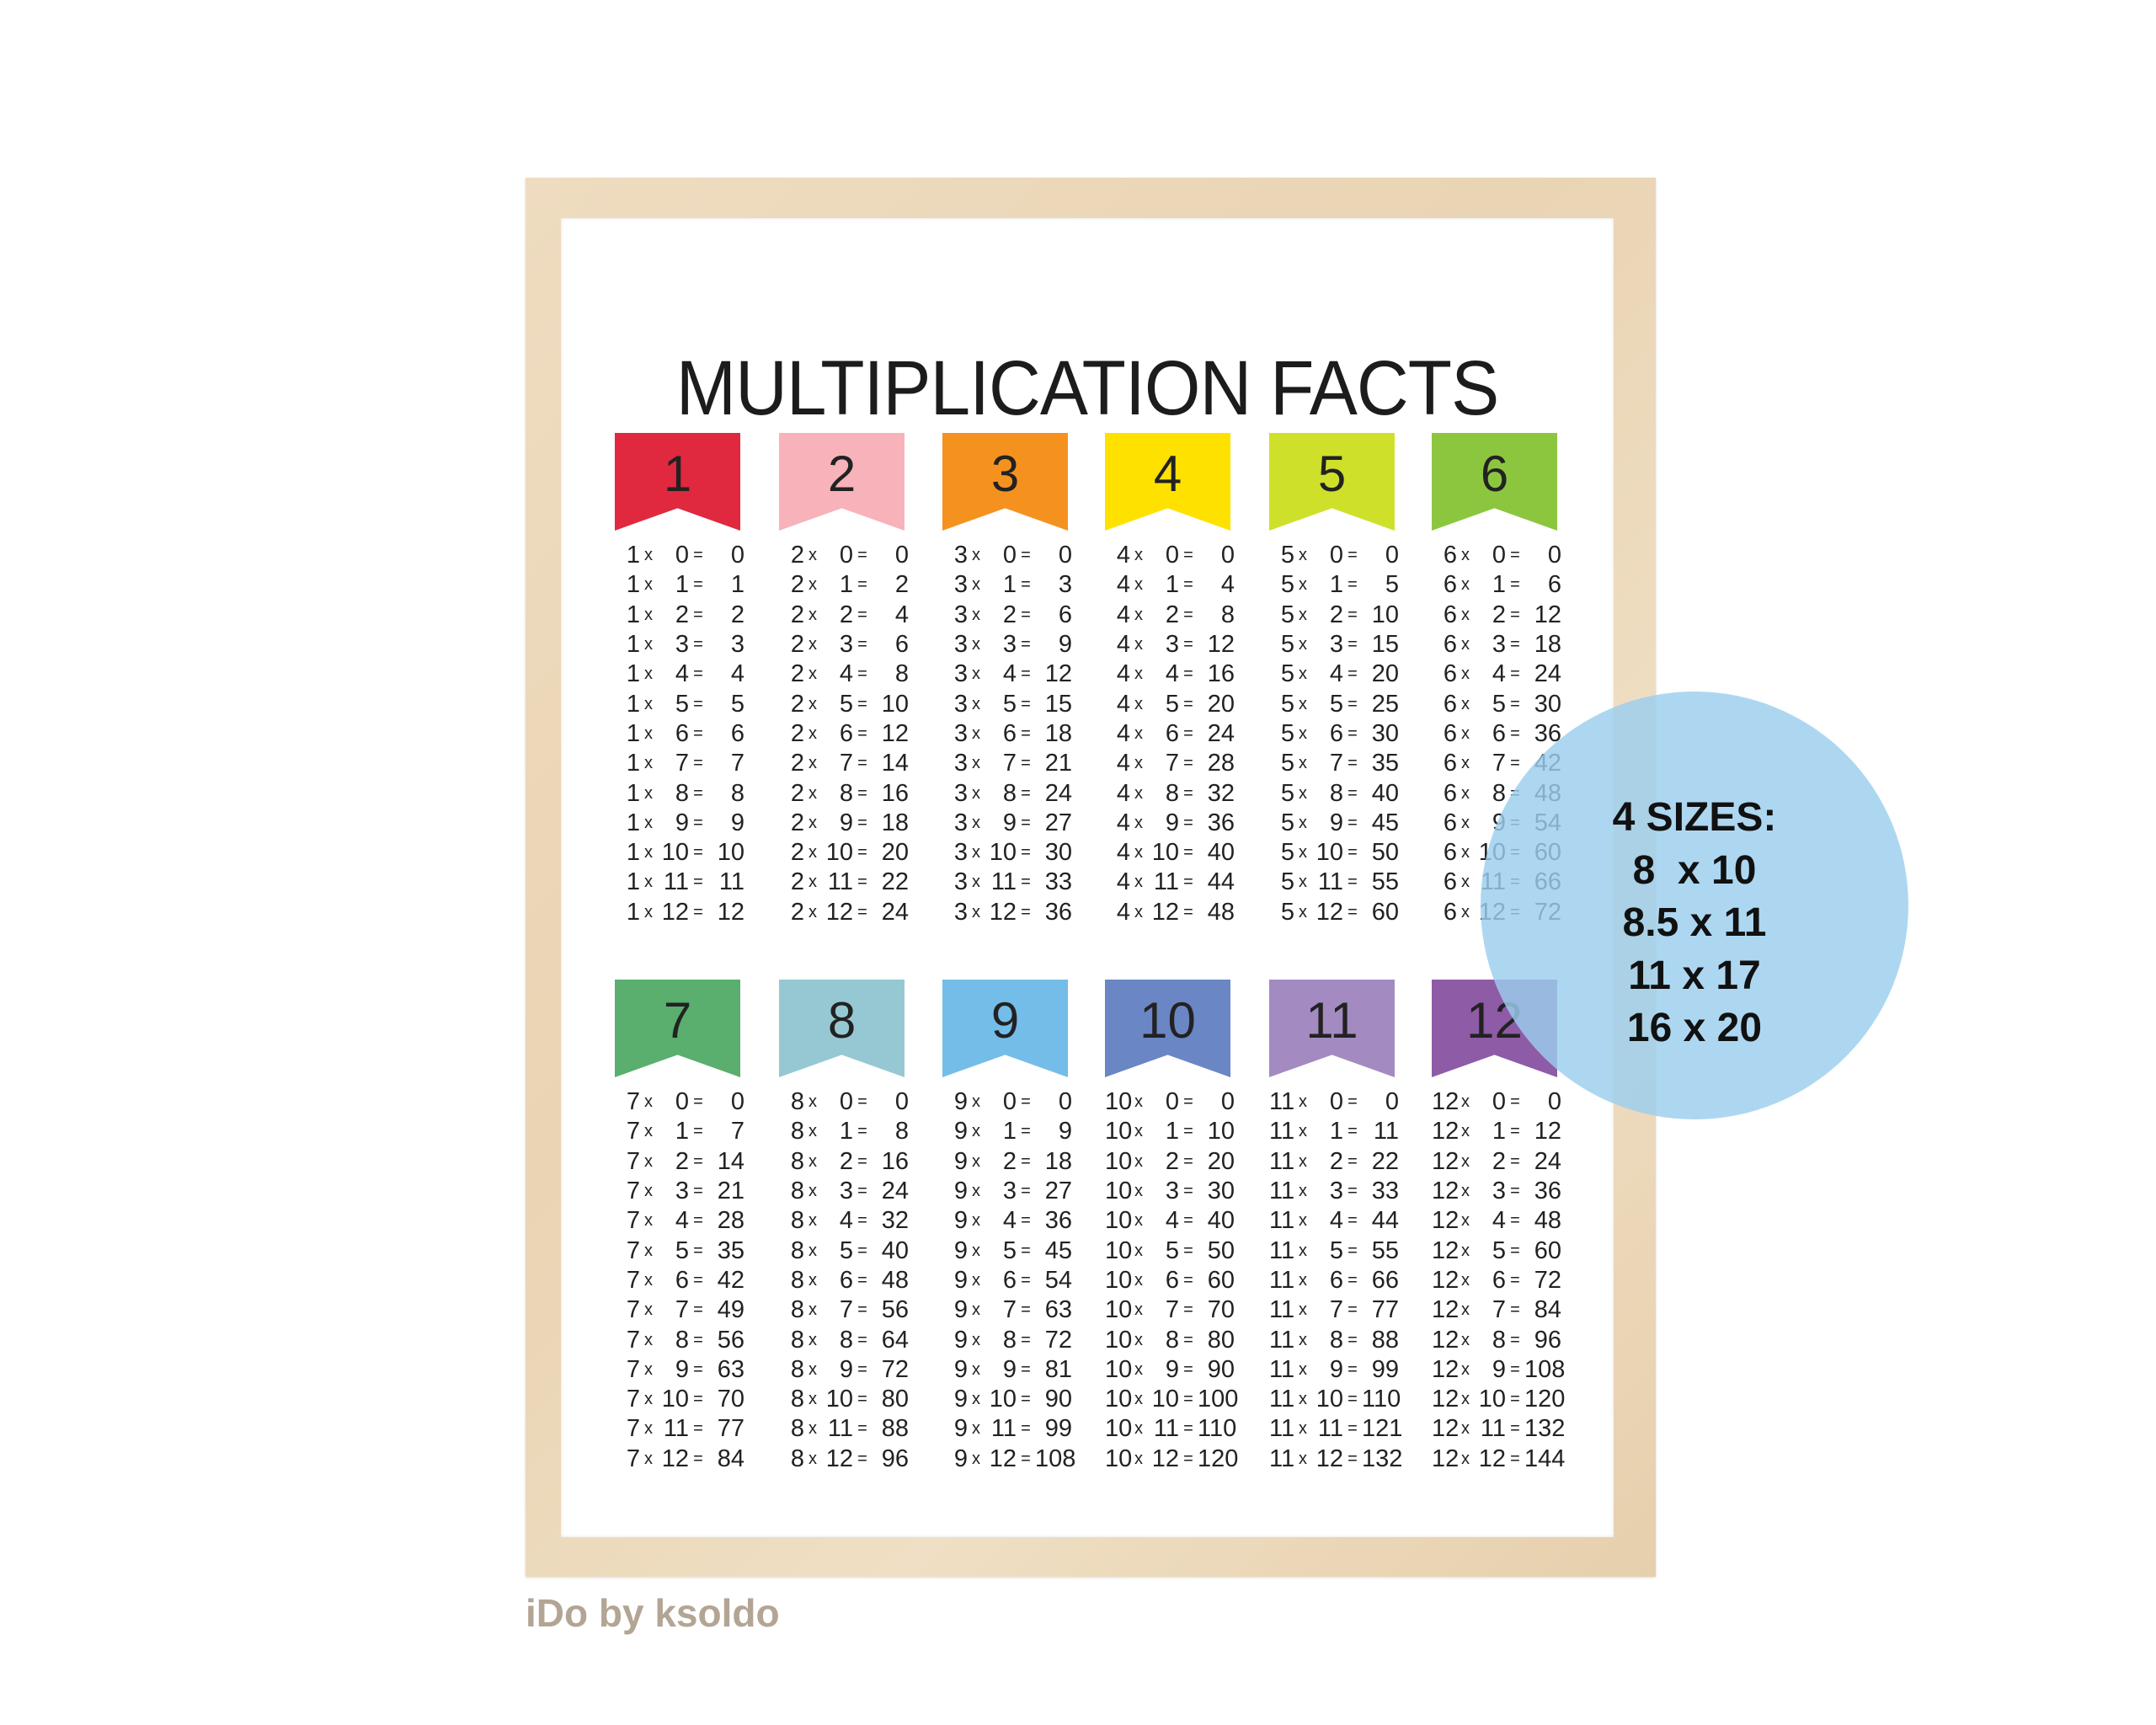 The width and height of the screenshot is (2156, 1725). I want to click on factor-a: 2, so click(797, 912).